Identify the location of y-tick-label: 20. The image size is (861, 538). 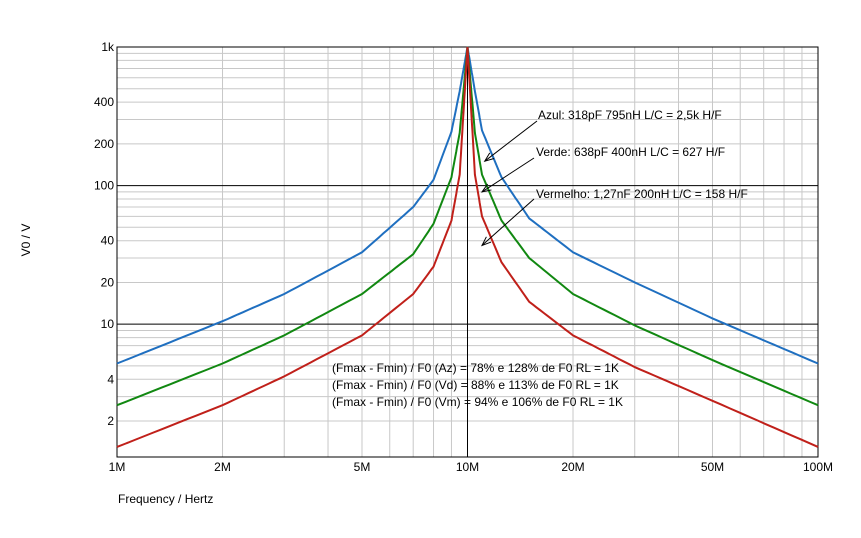
(108, 282).